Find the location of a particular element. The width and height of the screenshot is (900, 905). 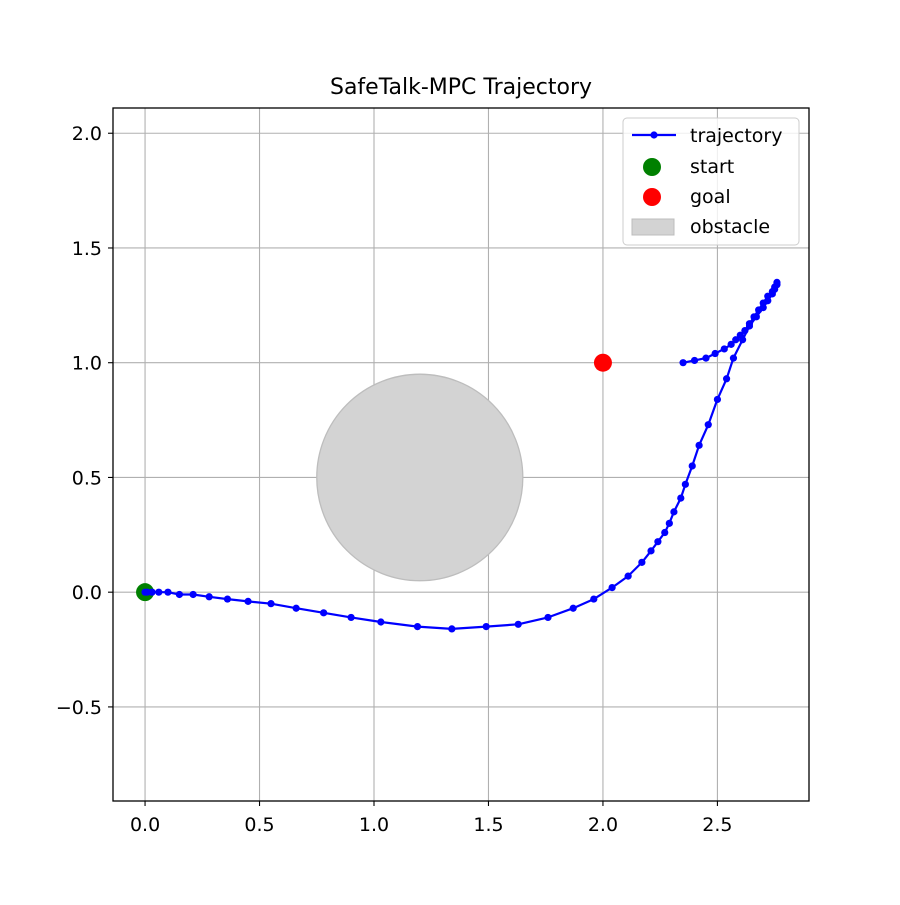

legend-start-marker is located at coordinates (652, 167).